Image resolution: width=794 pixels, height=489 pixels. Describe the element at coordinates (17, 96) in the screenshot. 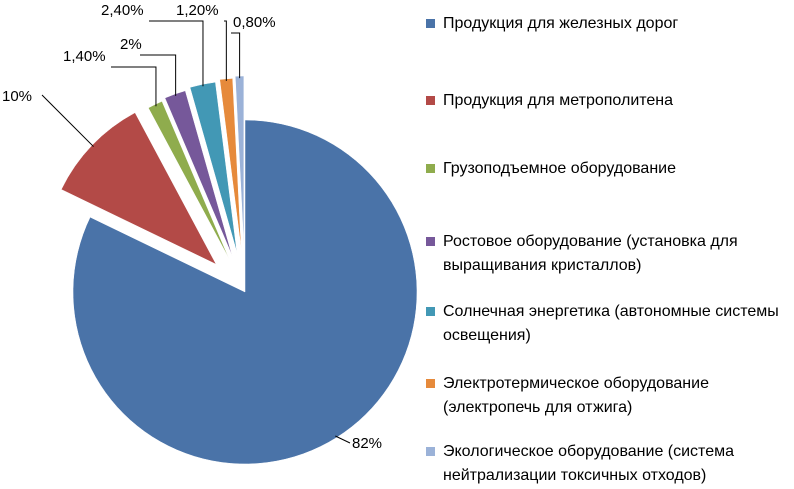

I see `data-label-2: 10%` at that location.